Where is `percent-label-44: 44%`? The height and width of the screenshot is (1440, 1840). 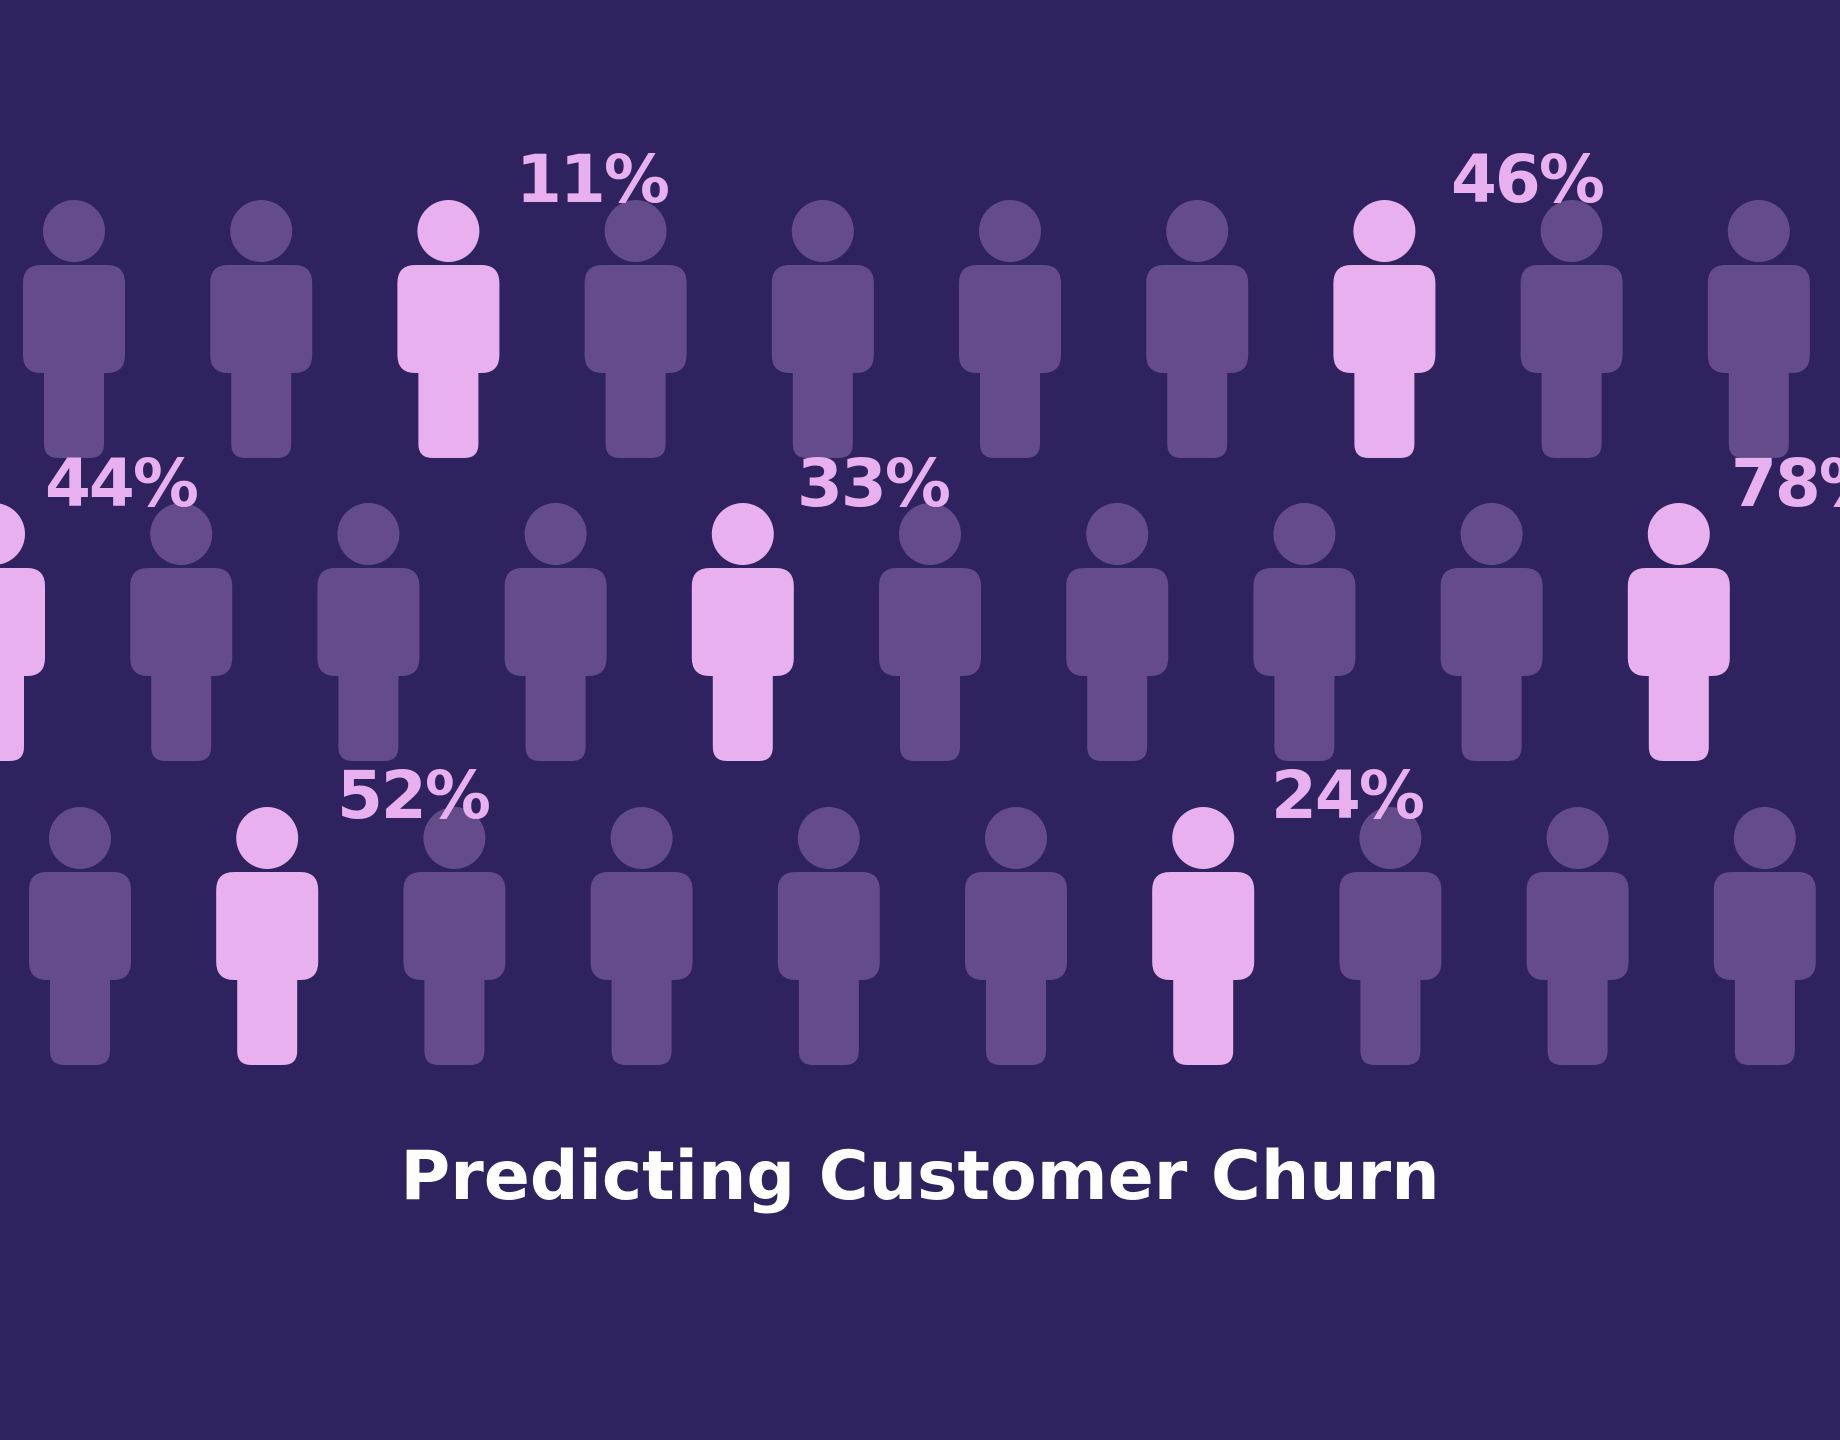
percent-label-44: 44% is located at coordinates (122, 483).